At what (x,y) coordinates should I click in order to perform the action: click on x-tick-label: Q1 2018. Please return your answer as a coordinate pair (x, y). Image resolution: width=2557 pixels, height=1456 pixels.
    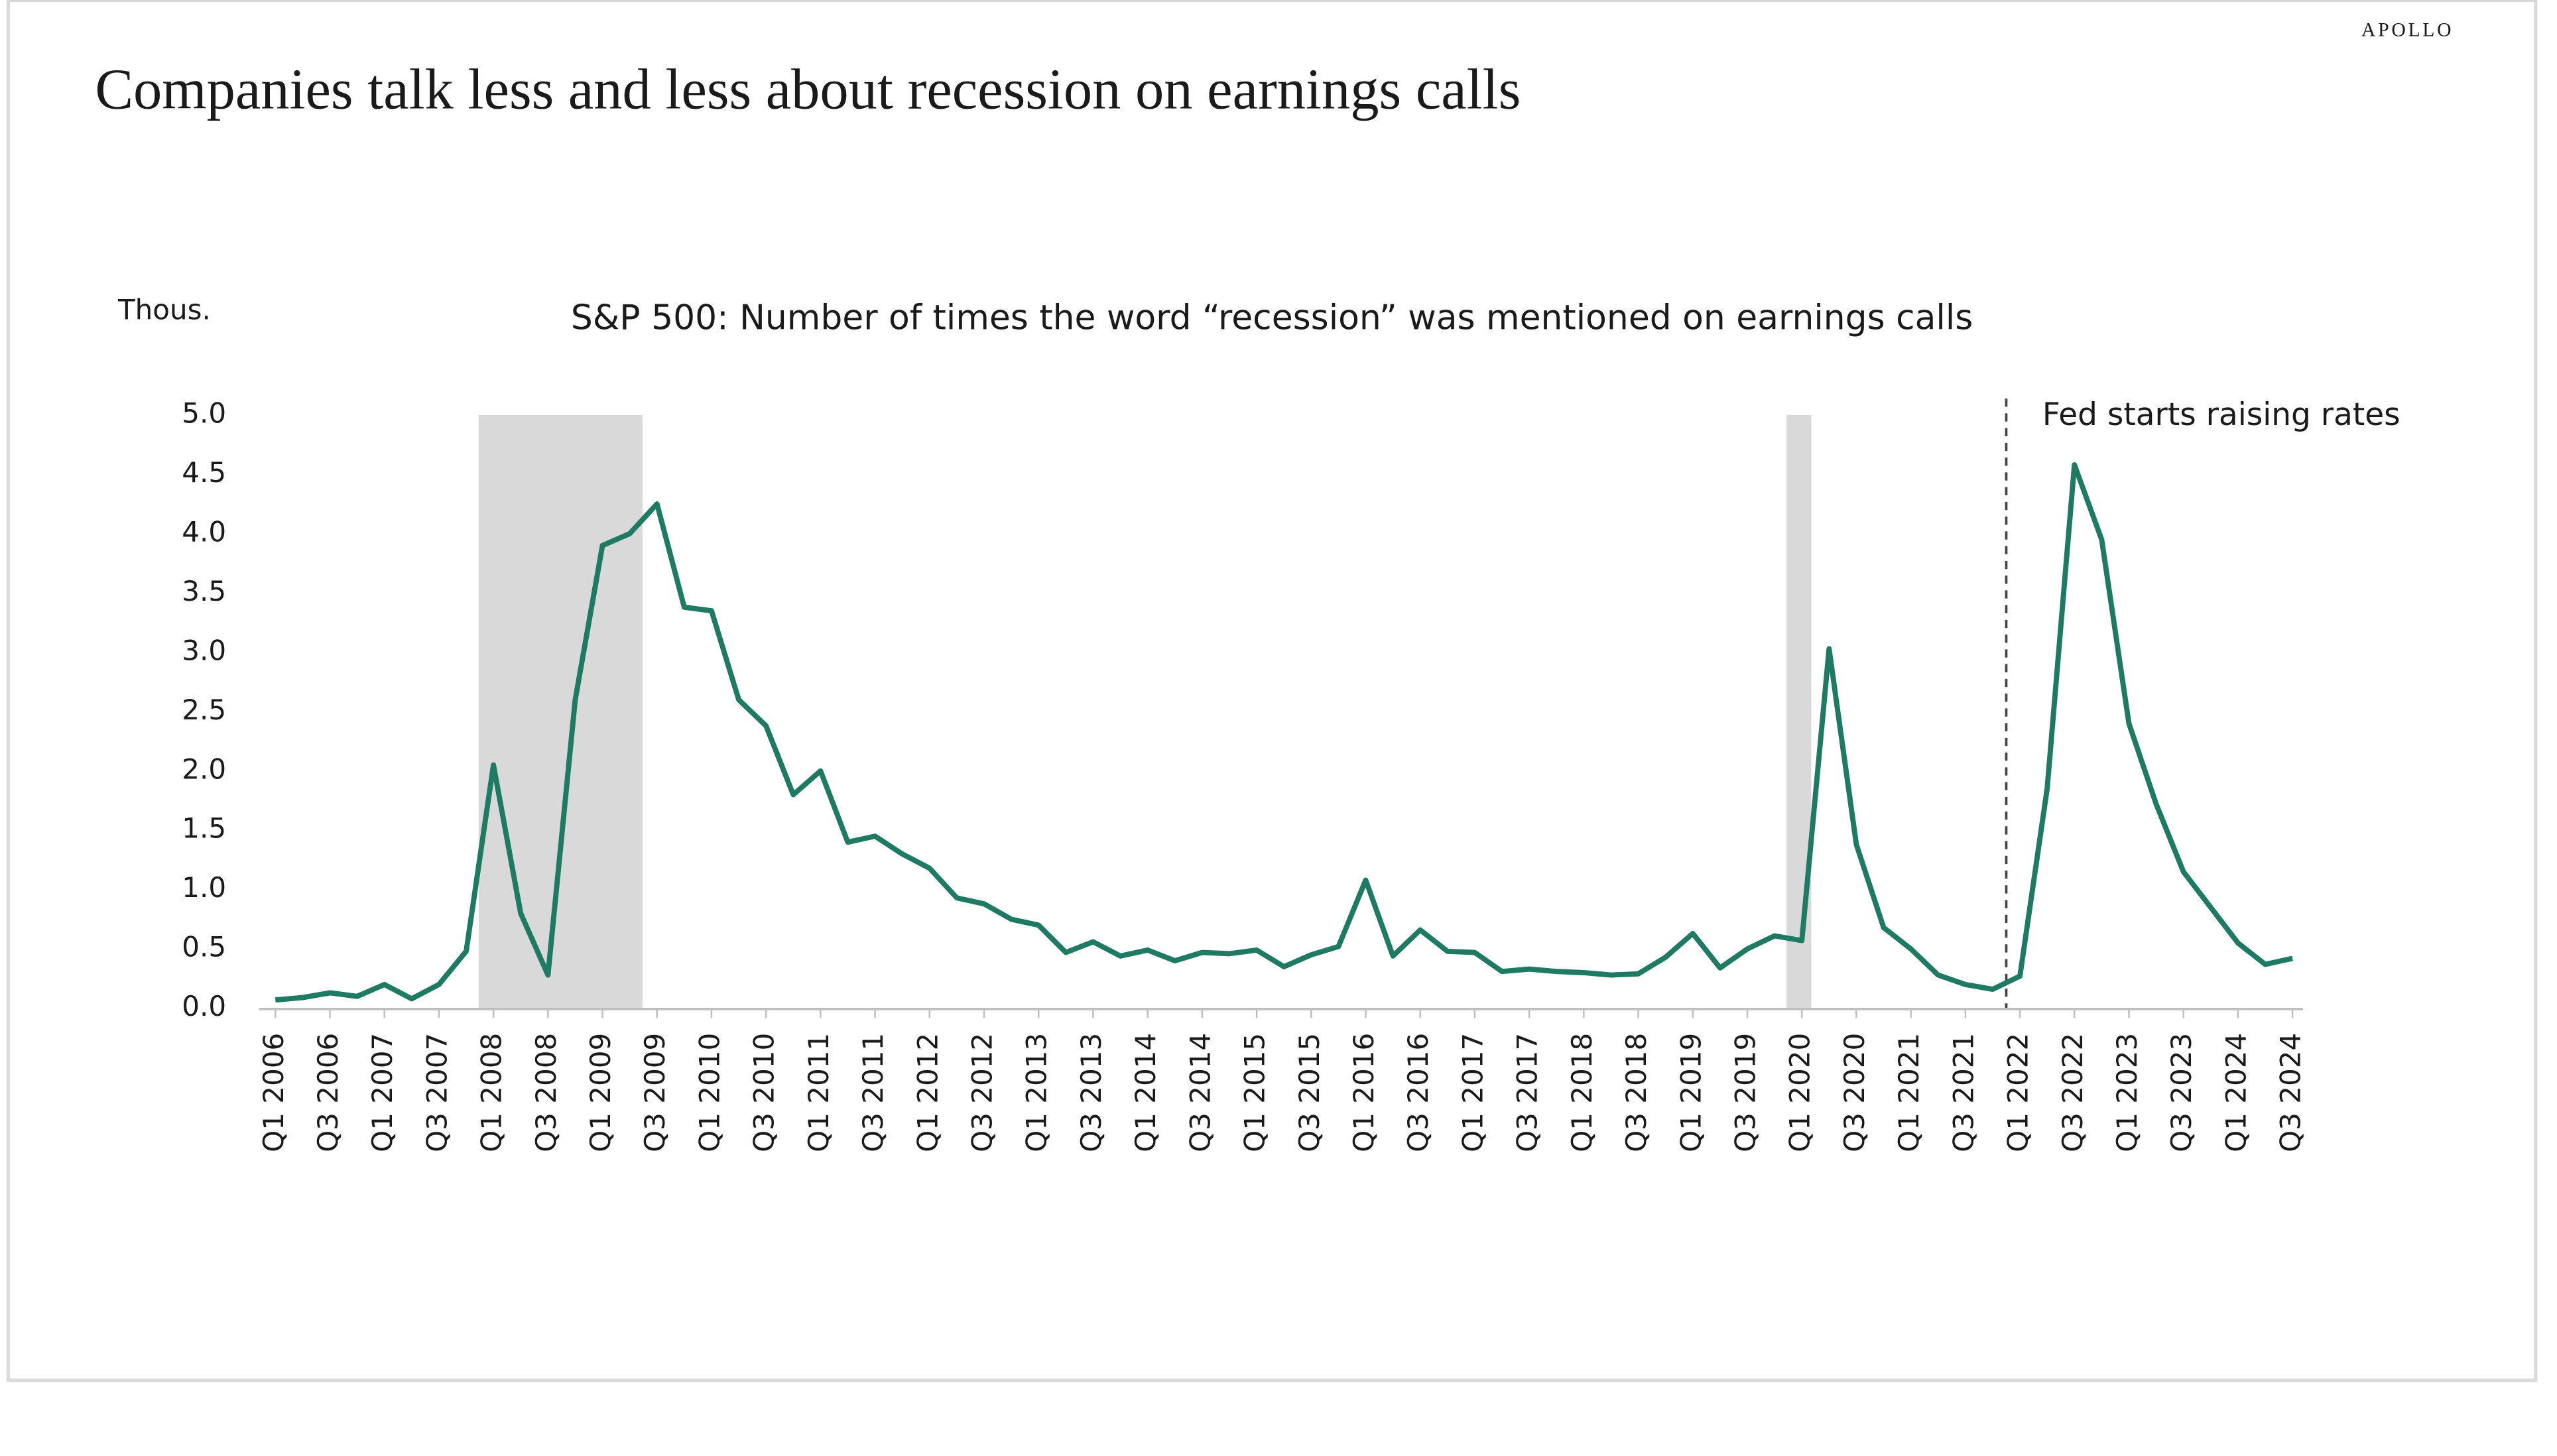
    Looking at the image, I should click on (1582, 1092).